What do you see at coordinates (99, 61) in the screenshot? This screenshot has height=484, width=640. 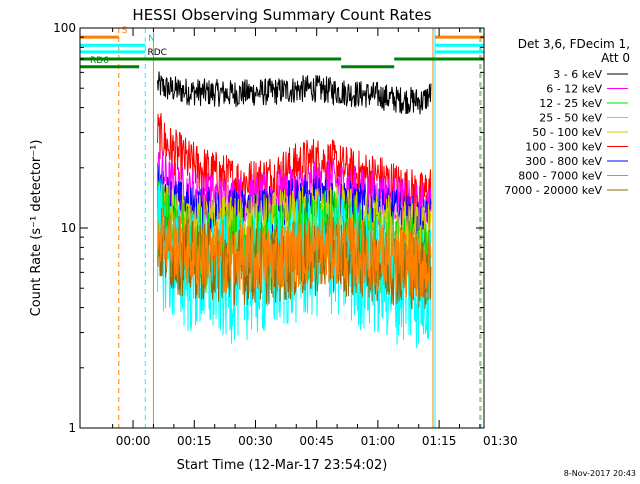 I see `status-bar-label-rd6: RD6` at bounding box center [99, 61].